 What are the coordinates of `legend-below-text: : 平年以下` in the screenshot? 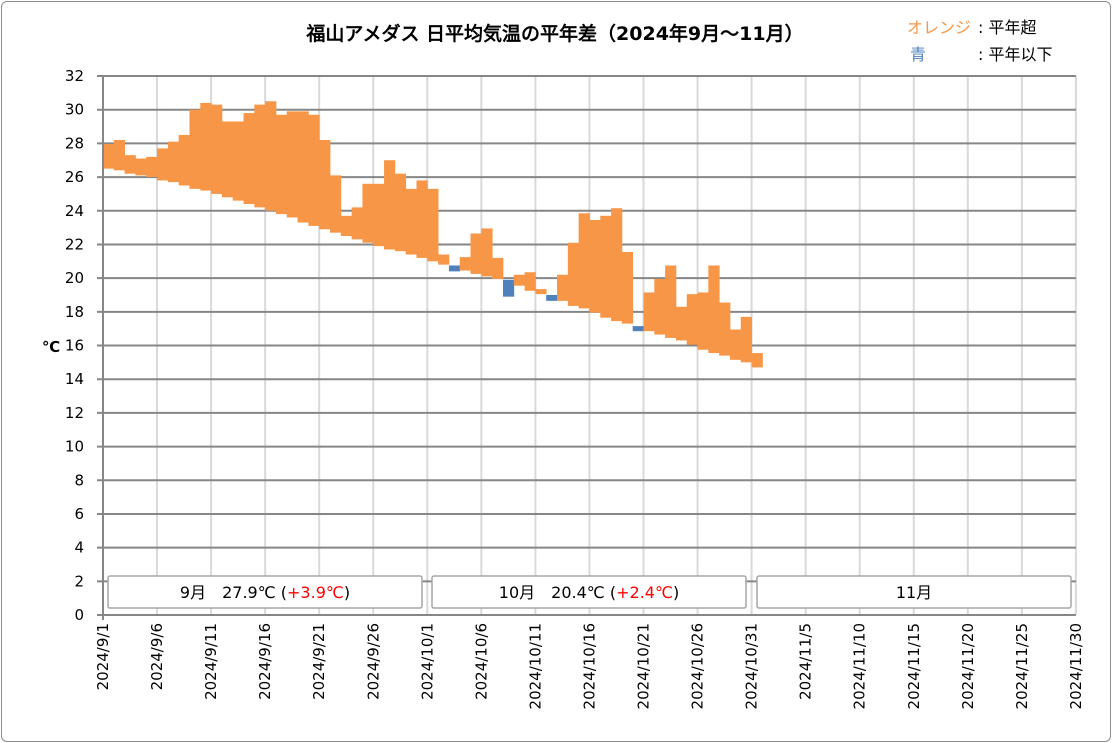 It's located at (1015, 54).